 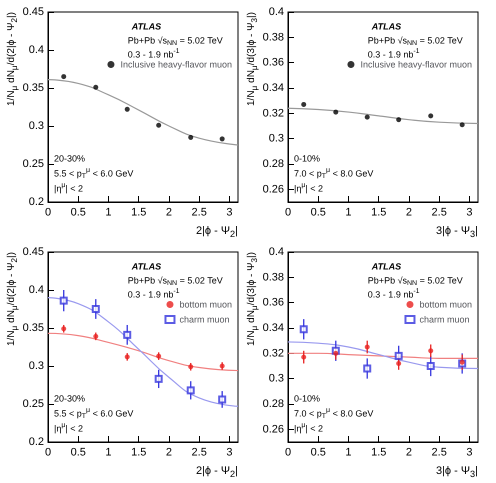 What do you see at coordinates (33, 12) in the screenshot?
I see `y-tick-label: 0.45` at bounding box center [33, 12].